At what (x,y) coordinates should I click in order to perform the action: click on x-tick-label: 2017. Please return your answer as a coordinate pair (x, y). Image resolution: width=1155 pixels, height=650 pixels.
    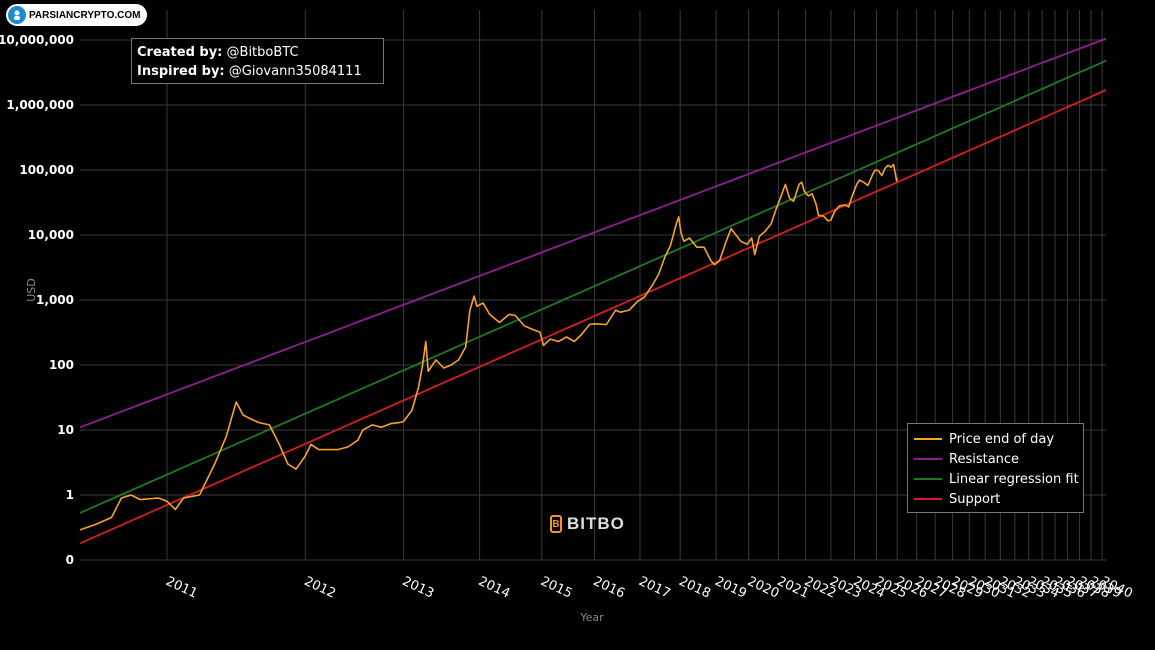
    Looking at the image, I should click on (654, 588).